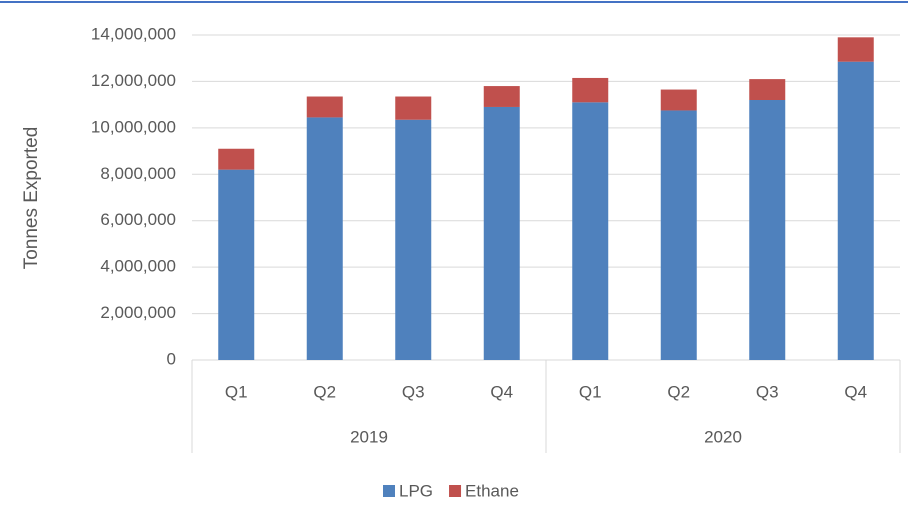 The width and height of the screenshot is (908, 525). Describe the element at coordinates (31, 198) in the screenshot. I see `y-axis-label: Tonnes Exported` at that location.